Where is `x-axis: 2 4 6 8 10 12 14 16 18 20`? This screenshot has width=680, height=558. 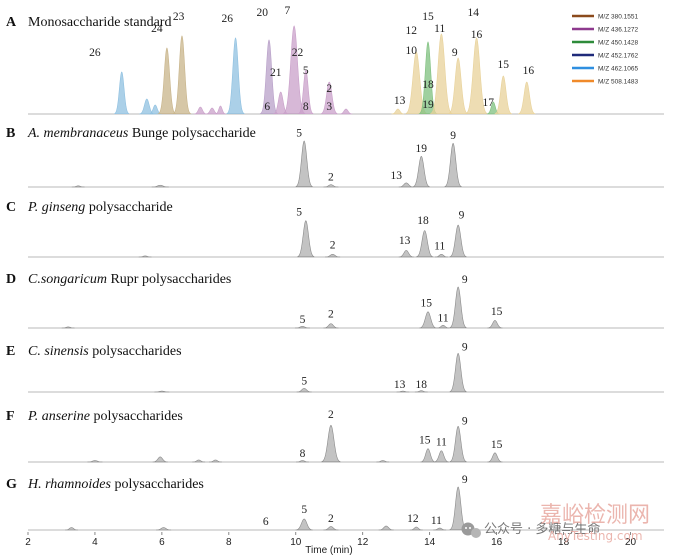 x-axis: 2 4 6 8 10 12 14 16 18 20 is located at coordinates (331, 540).